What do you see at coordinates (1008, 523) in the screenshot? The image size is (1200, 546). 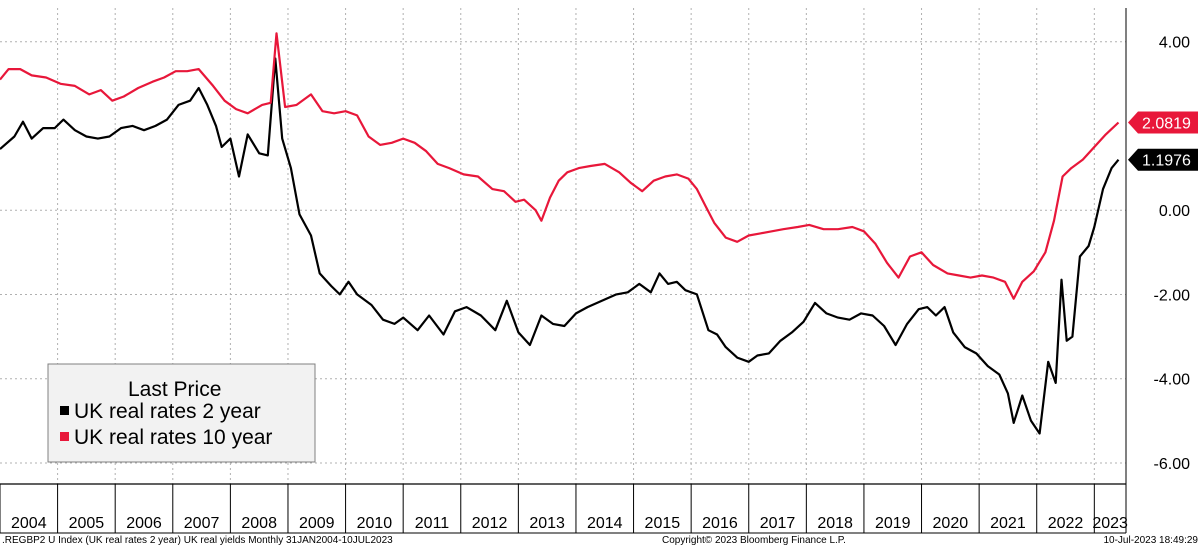 I see `x-tick-label: 2021` at bounding box center [1008, 523].